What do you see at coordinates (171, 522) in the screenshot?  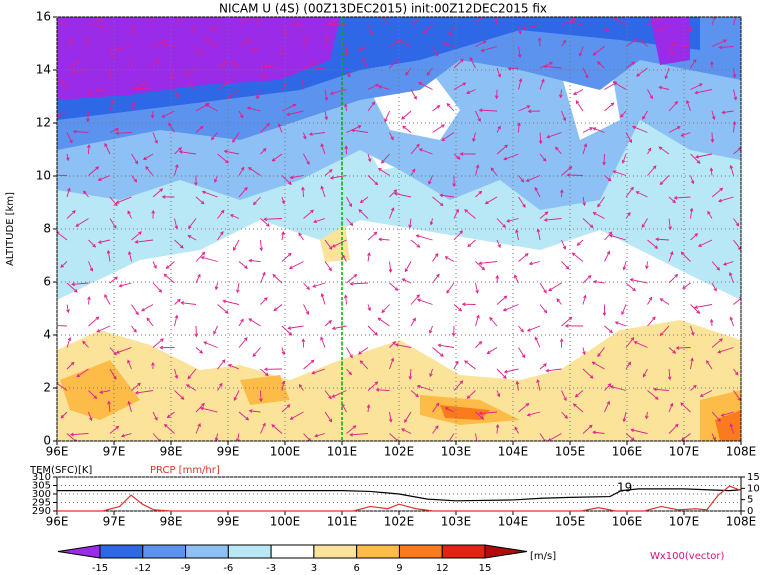 I see `x-tick-label: 98E` at bounding box center [171, 522].